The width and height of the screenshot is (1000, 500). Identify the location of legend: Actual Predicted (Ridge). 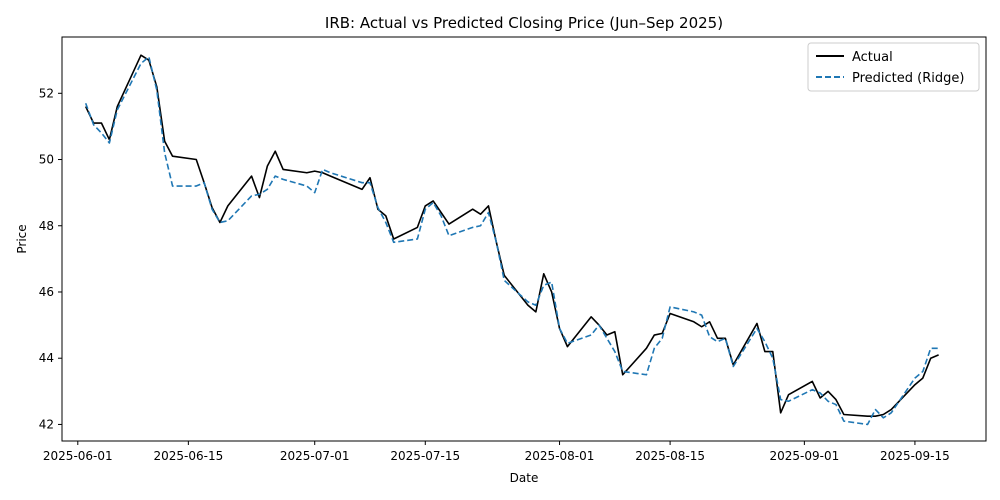
(893, 67).